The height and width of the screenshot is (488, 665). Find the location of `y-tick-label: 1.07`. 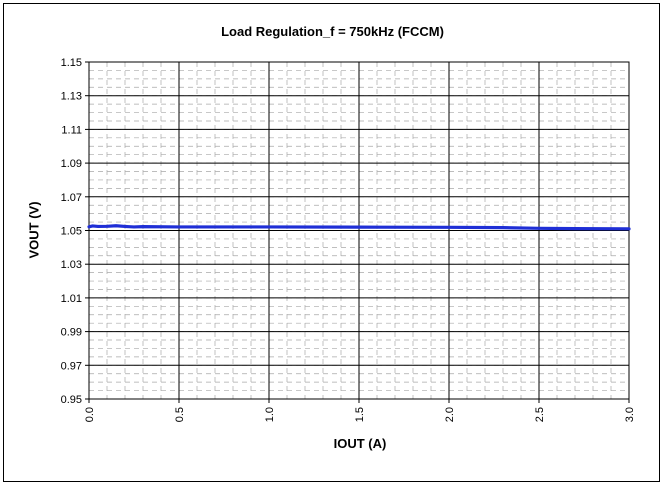

y-tick-label: 1.07 is located at coordinates (71, 198).